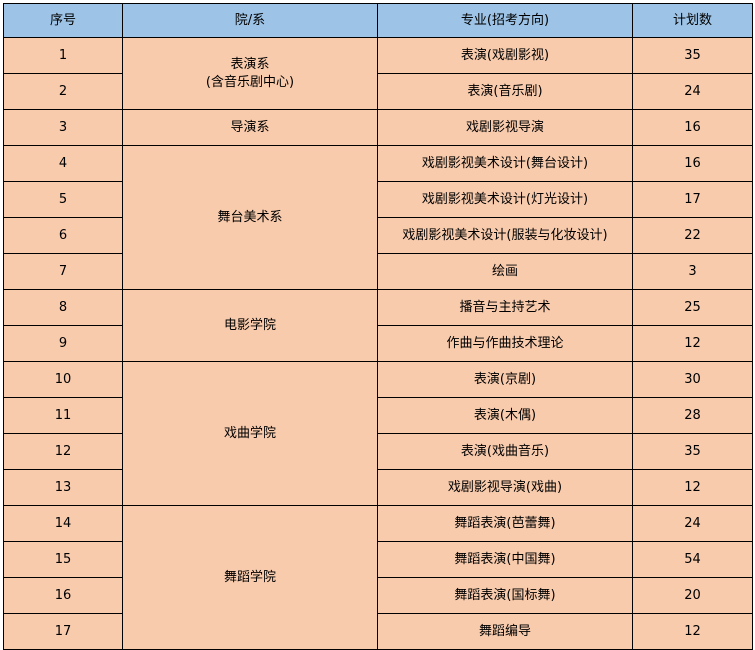 The image size is (755, 650). What do you see at coordinates (692, 595) in the screenshot?
I see `cell-plan: 20` at bounding box center [692, 595].